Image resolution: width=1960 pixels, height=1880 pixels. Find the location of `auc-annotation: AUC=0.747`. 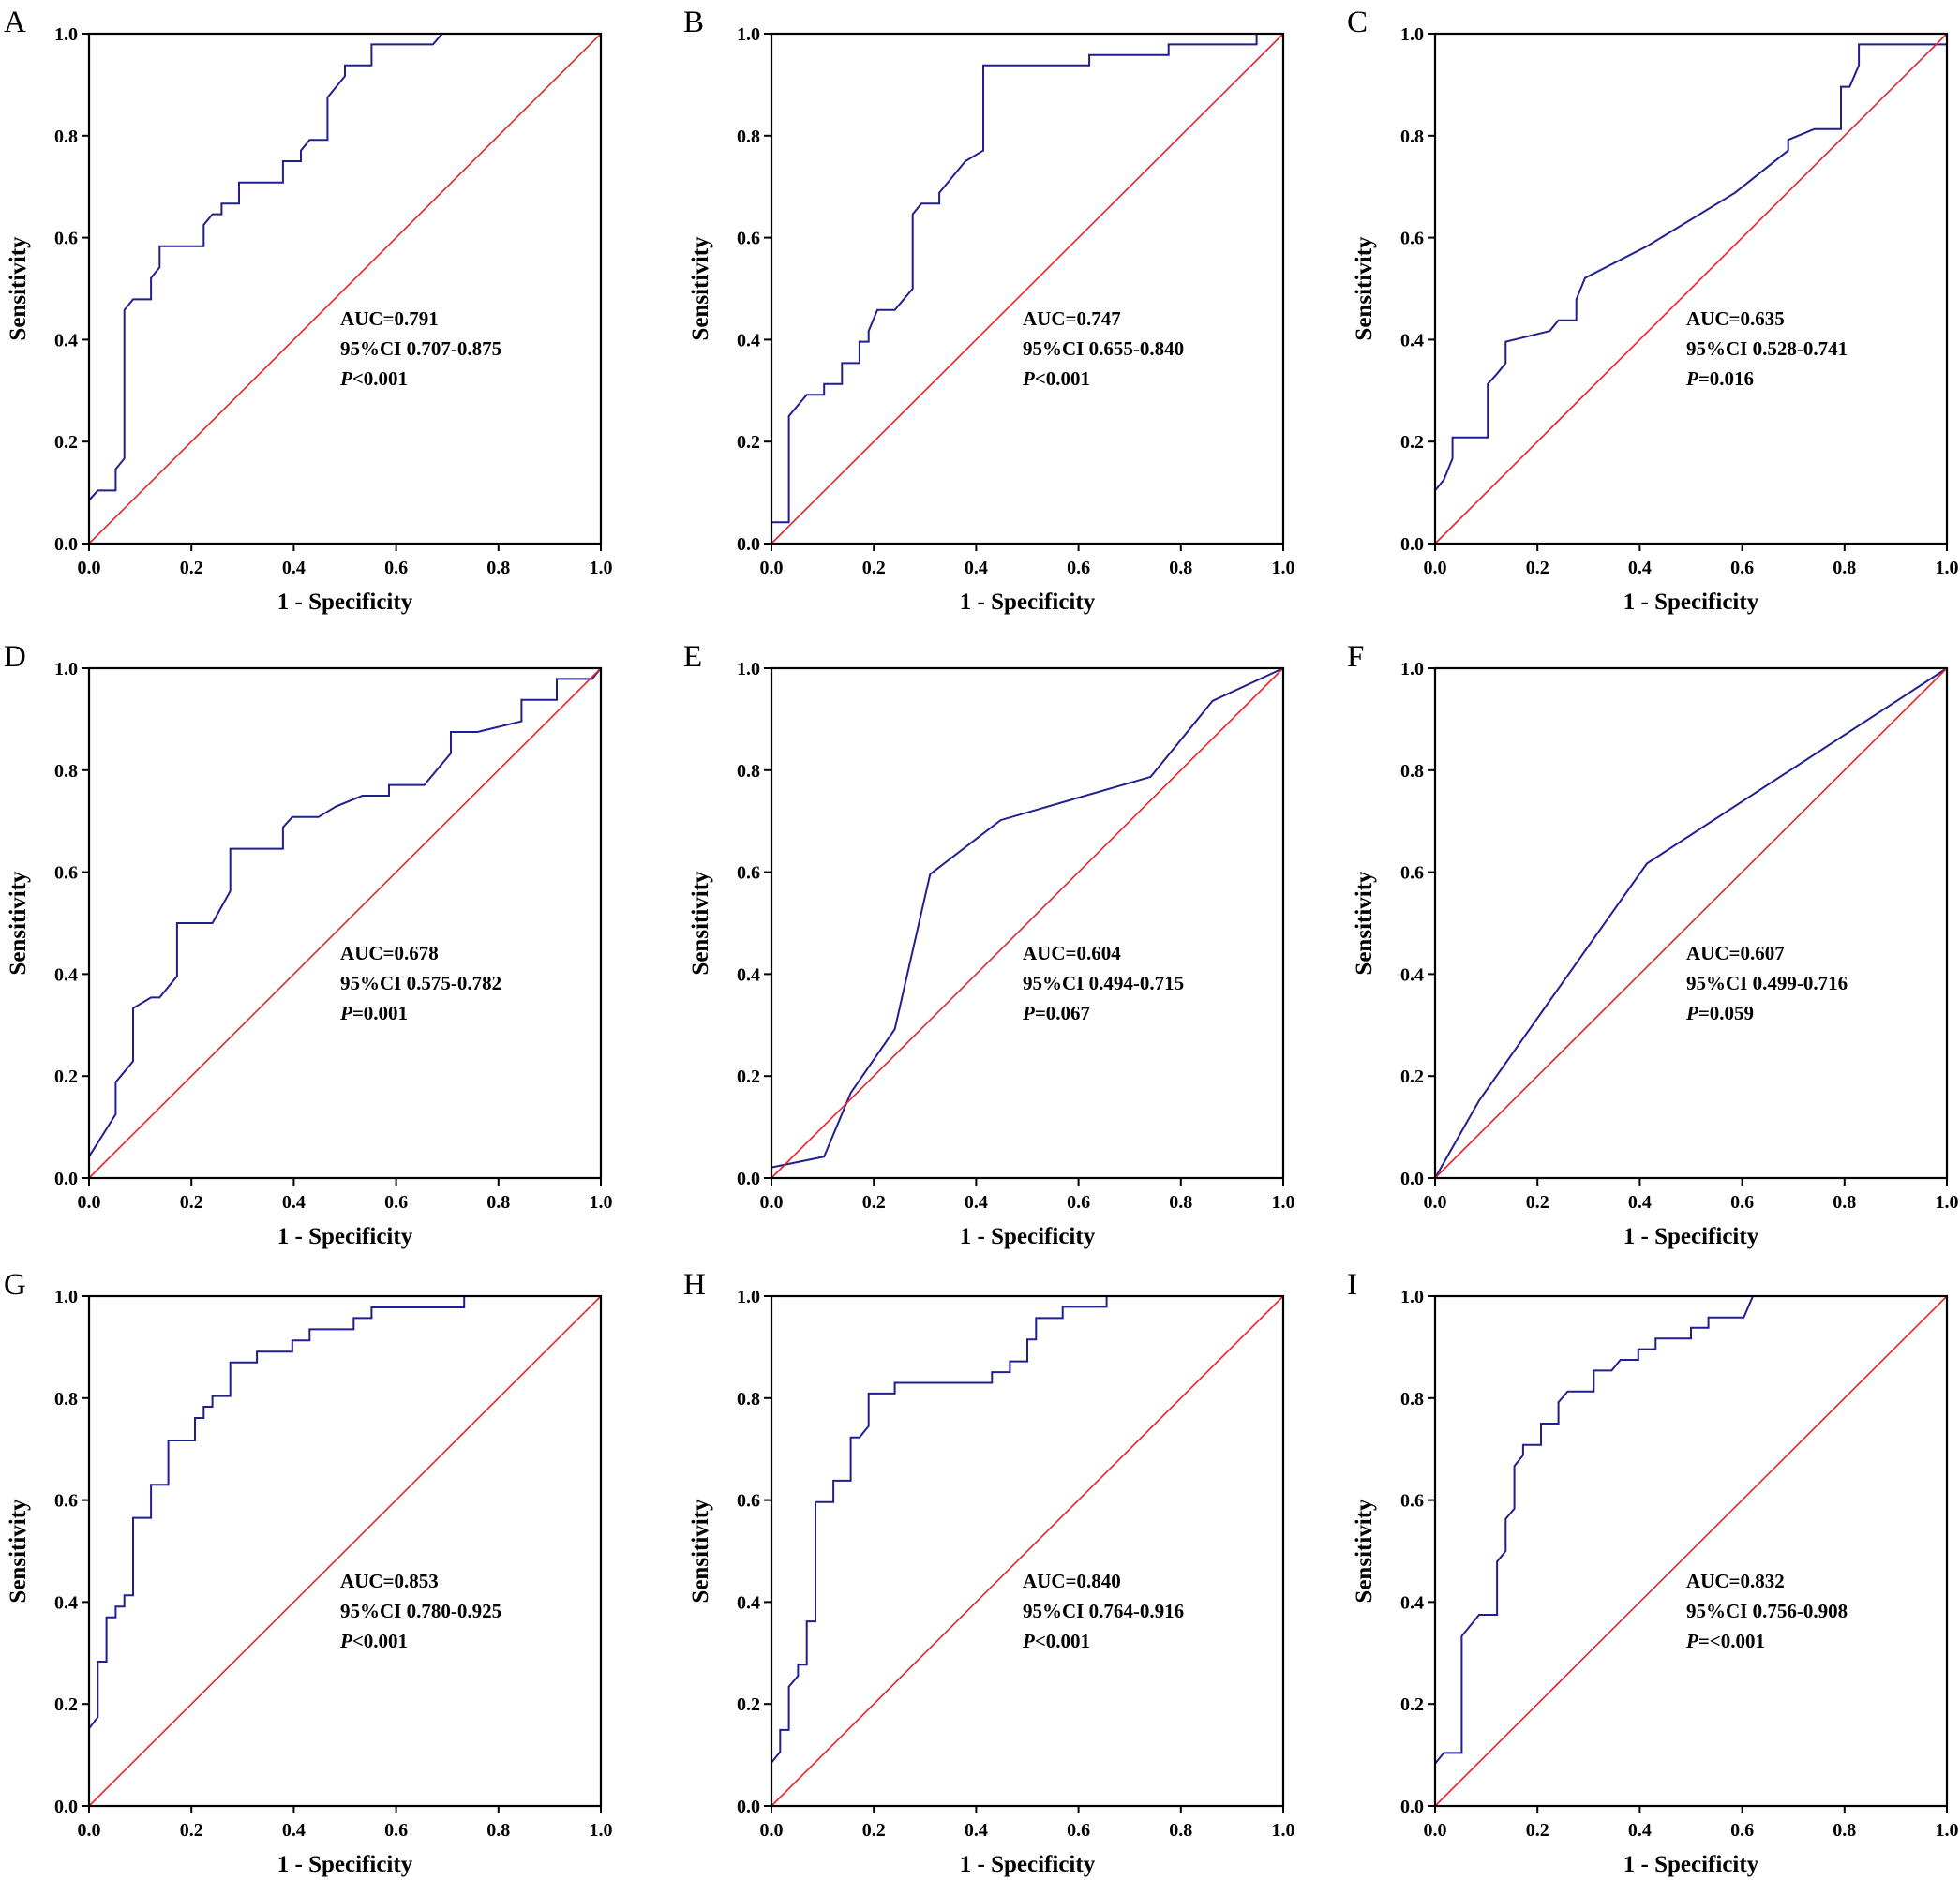

auc-annotation: AUC=0.747 is located at coordinates (1072, 319).